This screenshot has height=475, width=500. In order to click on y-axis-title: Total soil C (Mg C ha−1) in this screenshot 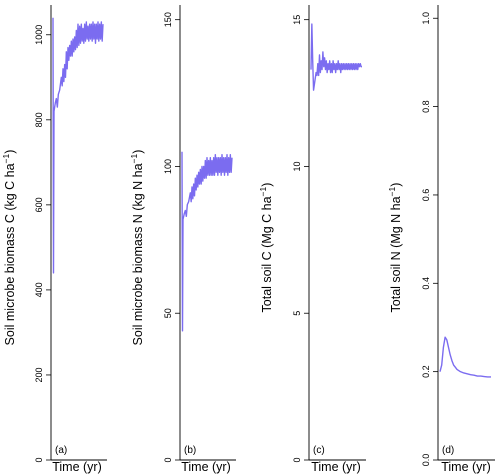, I will do `click(266, 248)`.